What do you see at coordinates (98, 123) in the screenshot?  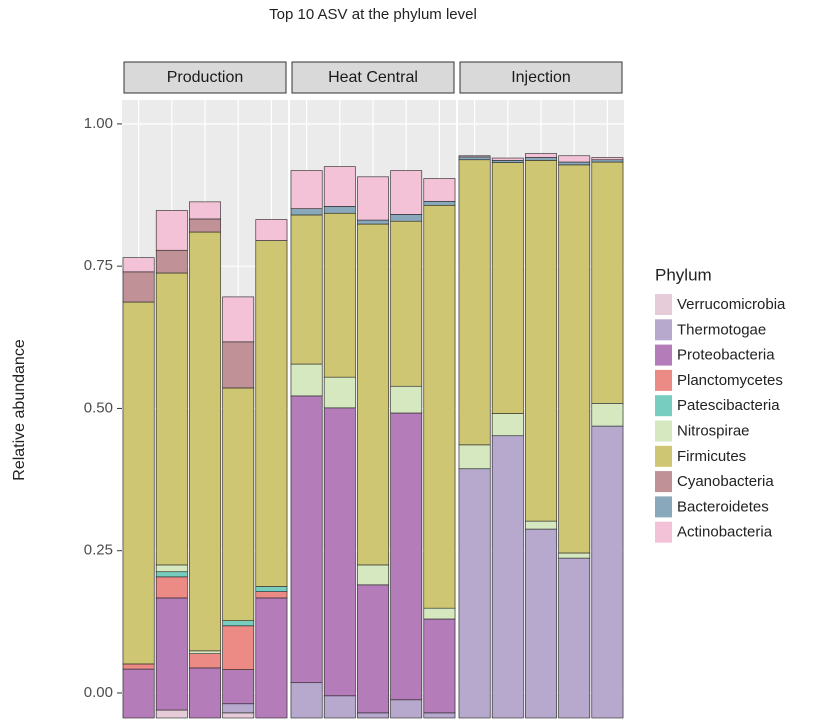 I see `y-tick-label: 1.00` at bounding box center [98, 123].